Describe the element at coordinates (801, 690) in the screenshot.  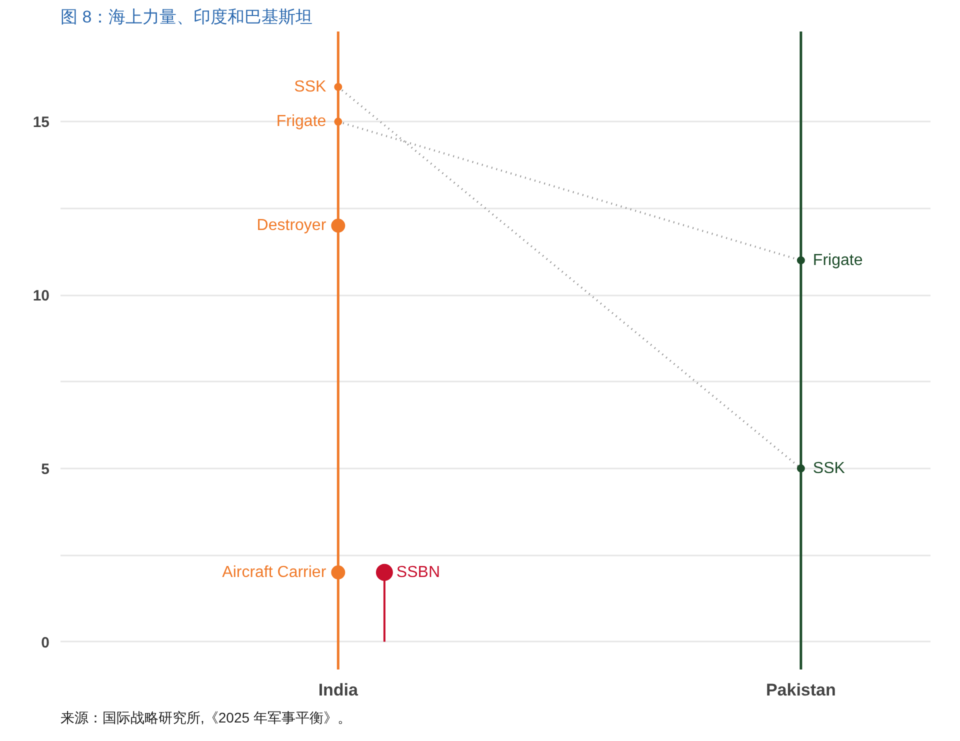
I see `x-tick-label: Pakistan` at that location.